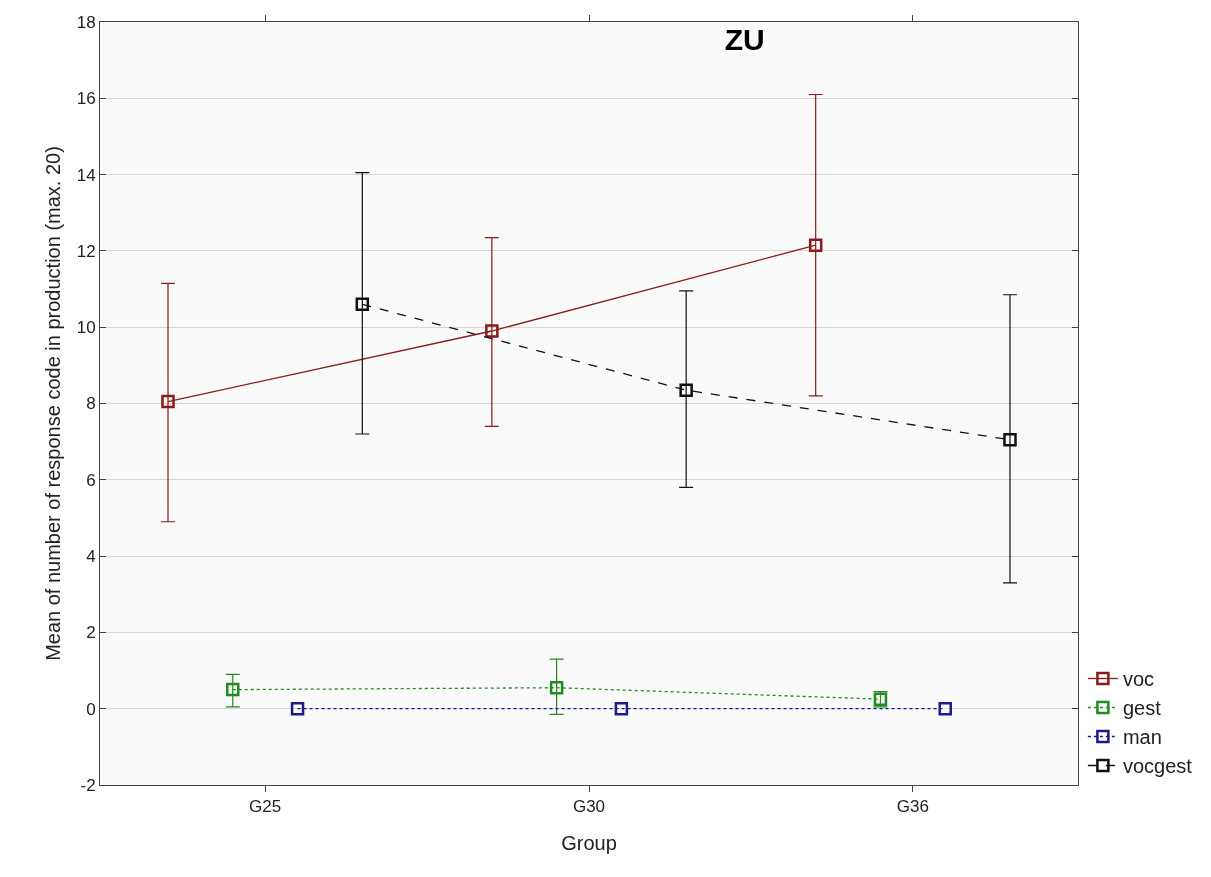  Describe the element at coordinates (265, 807) in the screenshot. I see `x-tick-label: G25` at that location.